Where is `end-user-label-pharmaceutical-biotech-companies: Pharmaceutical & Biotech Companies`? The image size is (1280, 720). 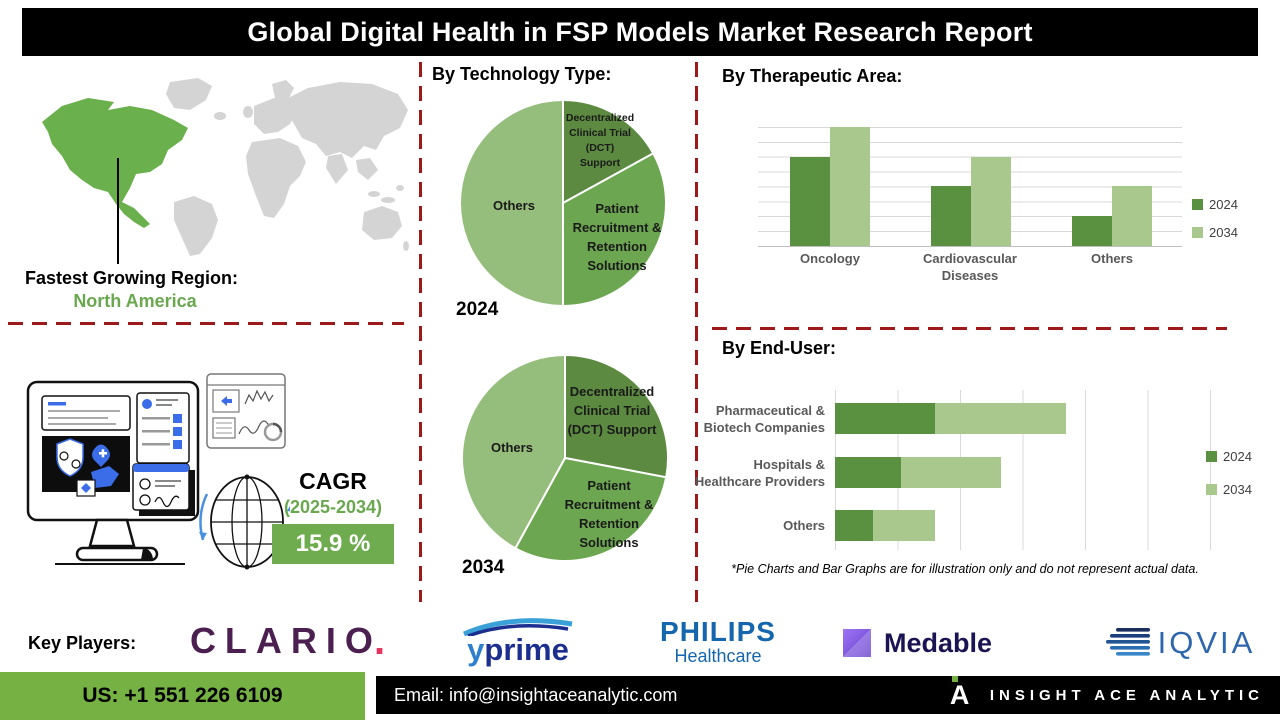
end-user-label-pharmaceutical-biotech-companies: Pharmaceutical & Biotech Companies is located at coordinates (764, 419).